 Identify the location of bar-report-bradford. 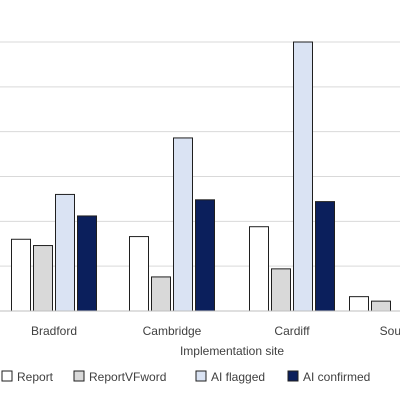
(21, 275).